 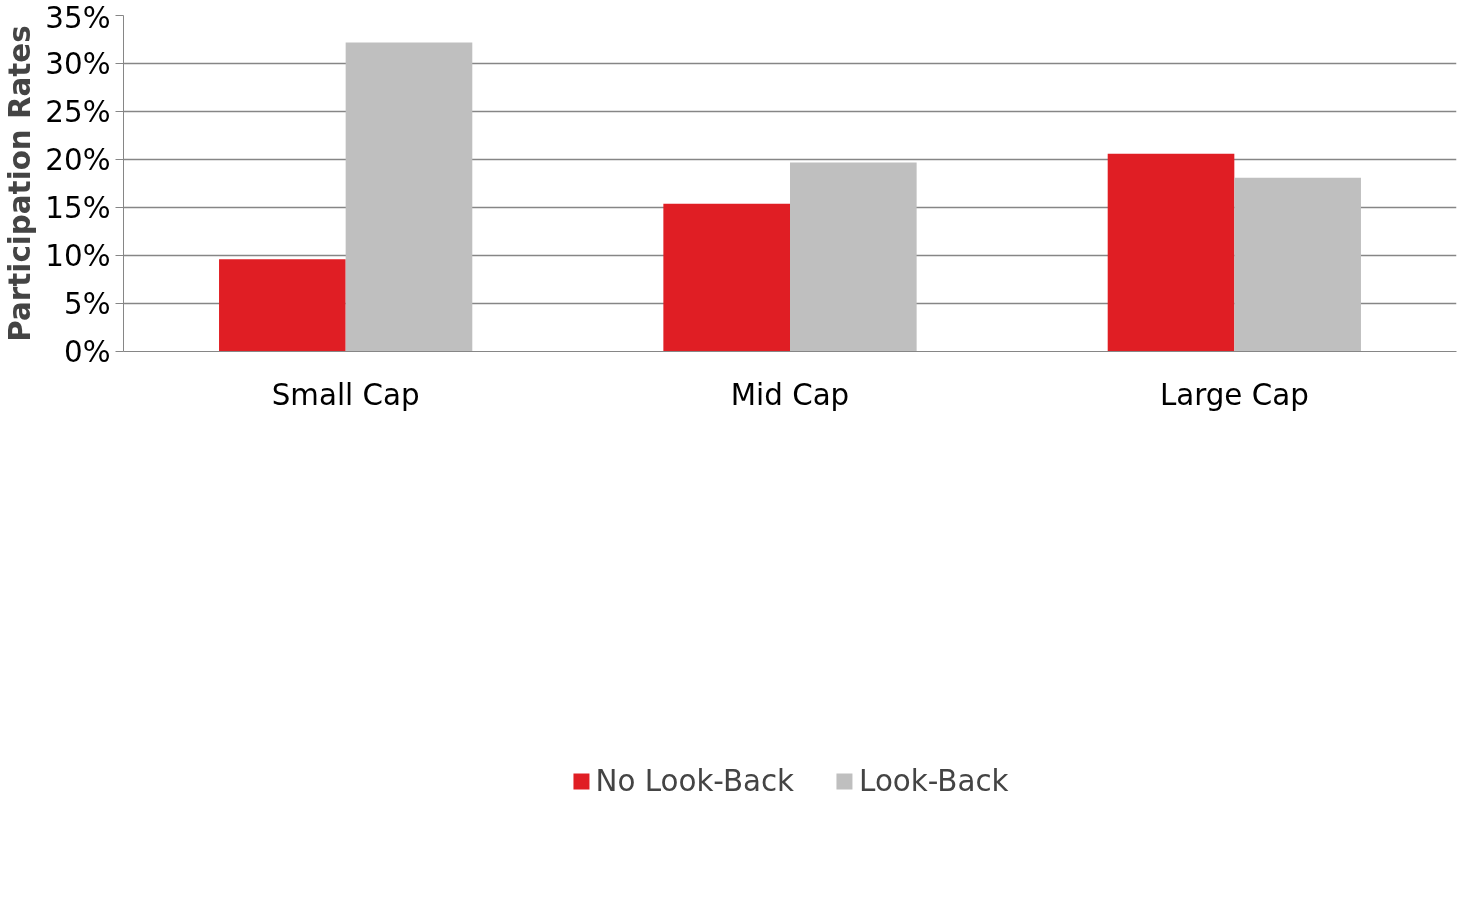 What do you see at coordinates (790, 394) in the screenshot?
I see `x-tick-label: Mid Cap` at bounding box center [790, 394].